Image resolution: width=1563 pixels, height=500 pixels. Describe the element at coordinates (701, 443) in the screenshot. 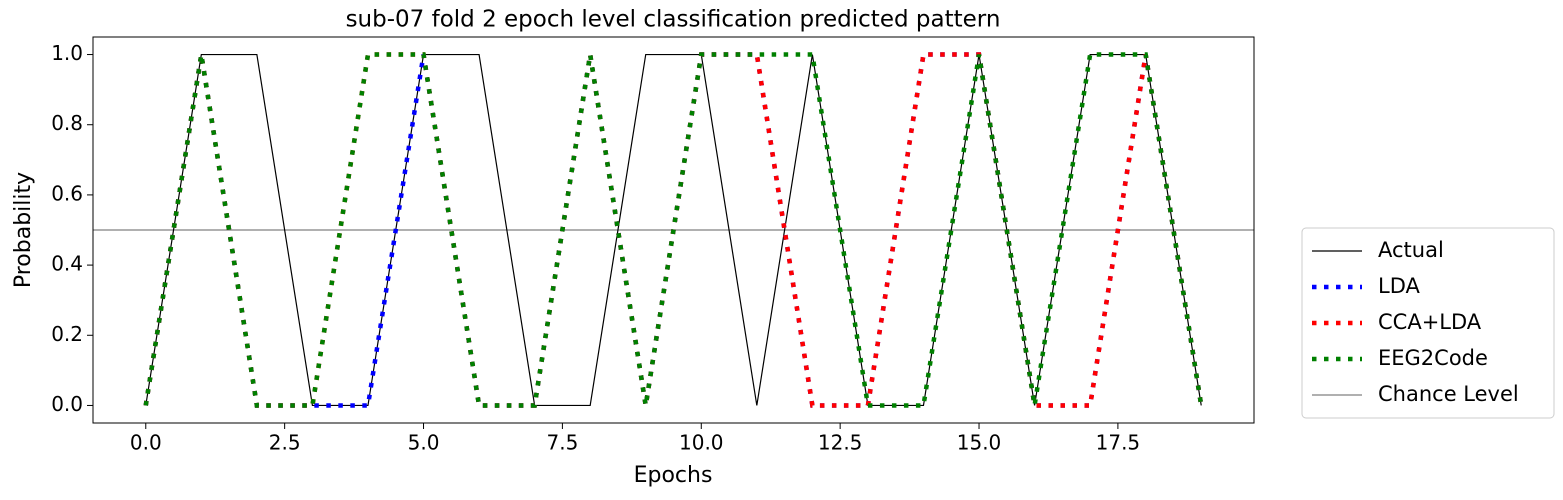

I see `x-tick-label: 10.0` at that location.